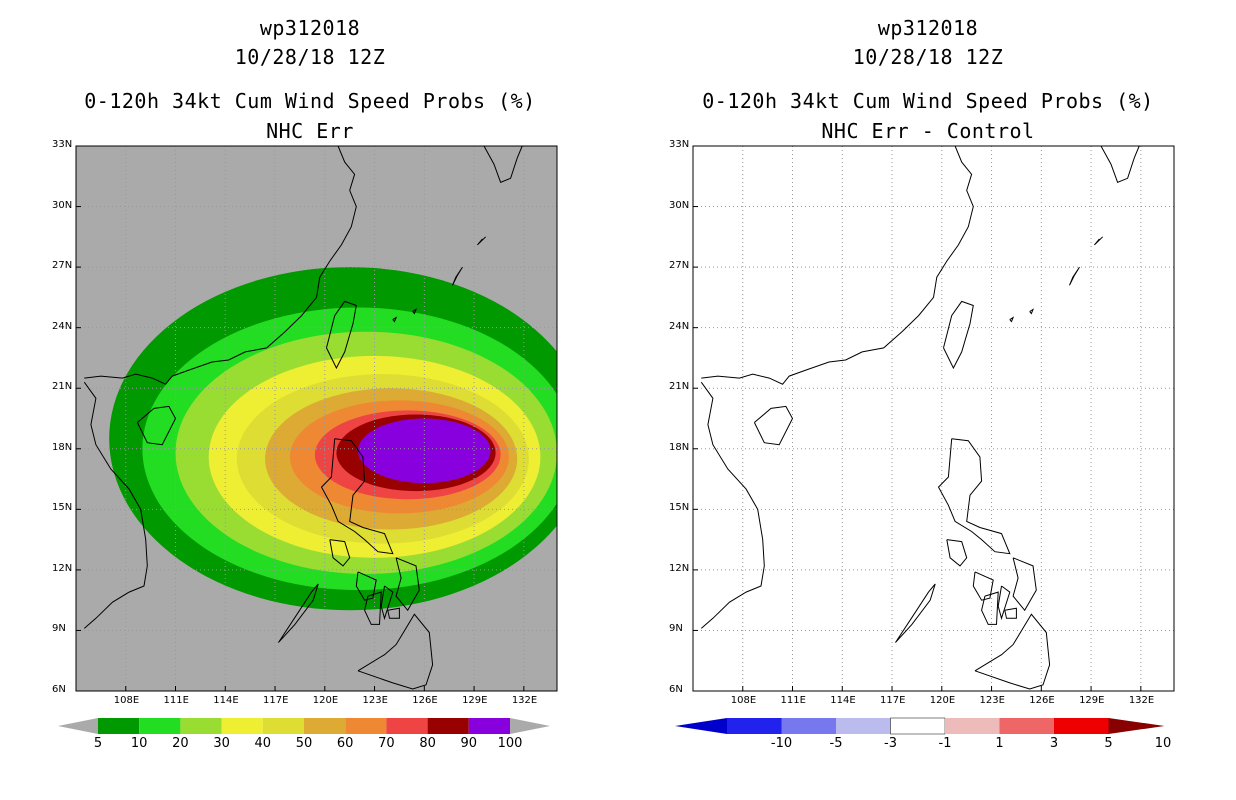 This screenshot has width=1236, height=800. Describe the element at coordinates (679, 205) in the screenshot. I see `right-ytick-label: 30N` at that location.